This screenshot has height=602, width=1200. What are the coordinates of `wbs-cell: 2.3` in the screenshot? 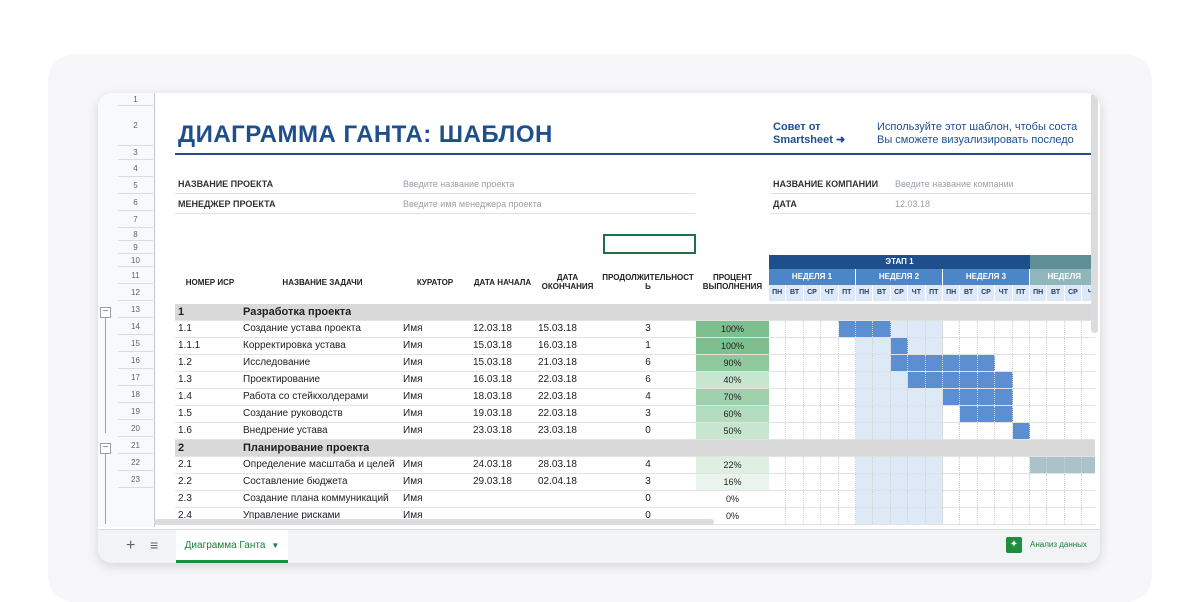 It's located at (185, 498).